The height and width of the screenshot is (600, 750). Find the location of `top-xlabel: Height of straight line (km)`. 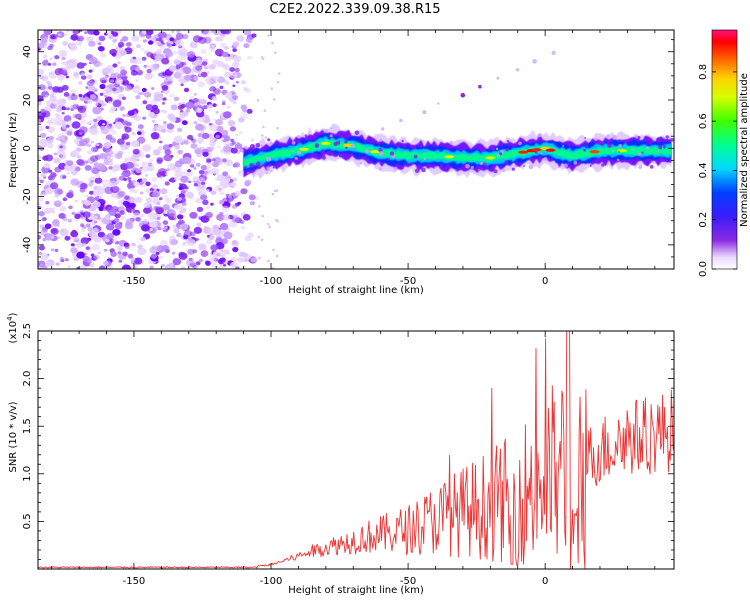

top-xlabel: Height of straight line (km) is located at coordinates (356, 290).